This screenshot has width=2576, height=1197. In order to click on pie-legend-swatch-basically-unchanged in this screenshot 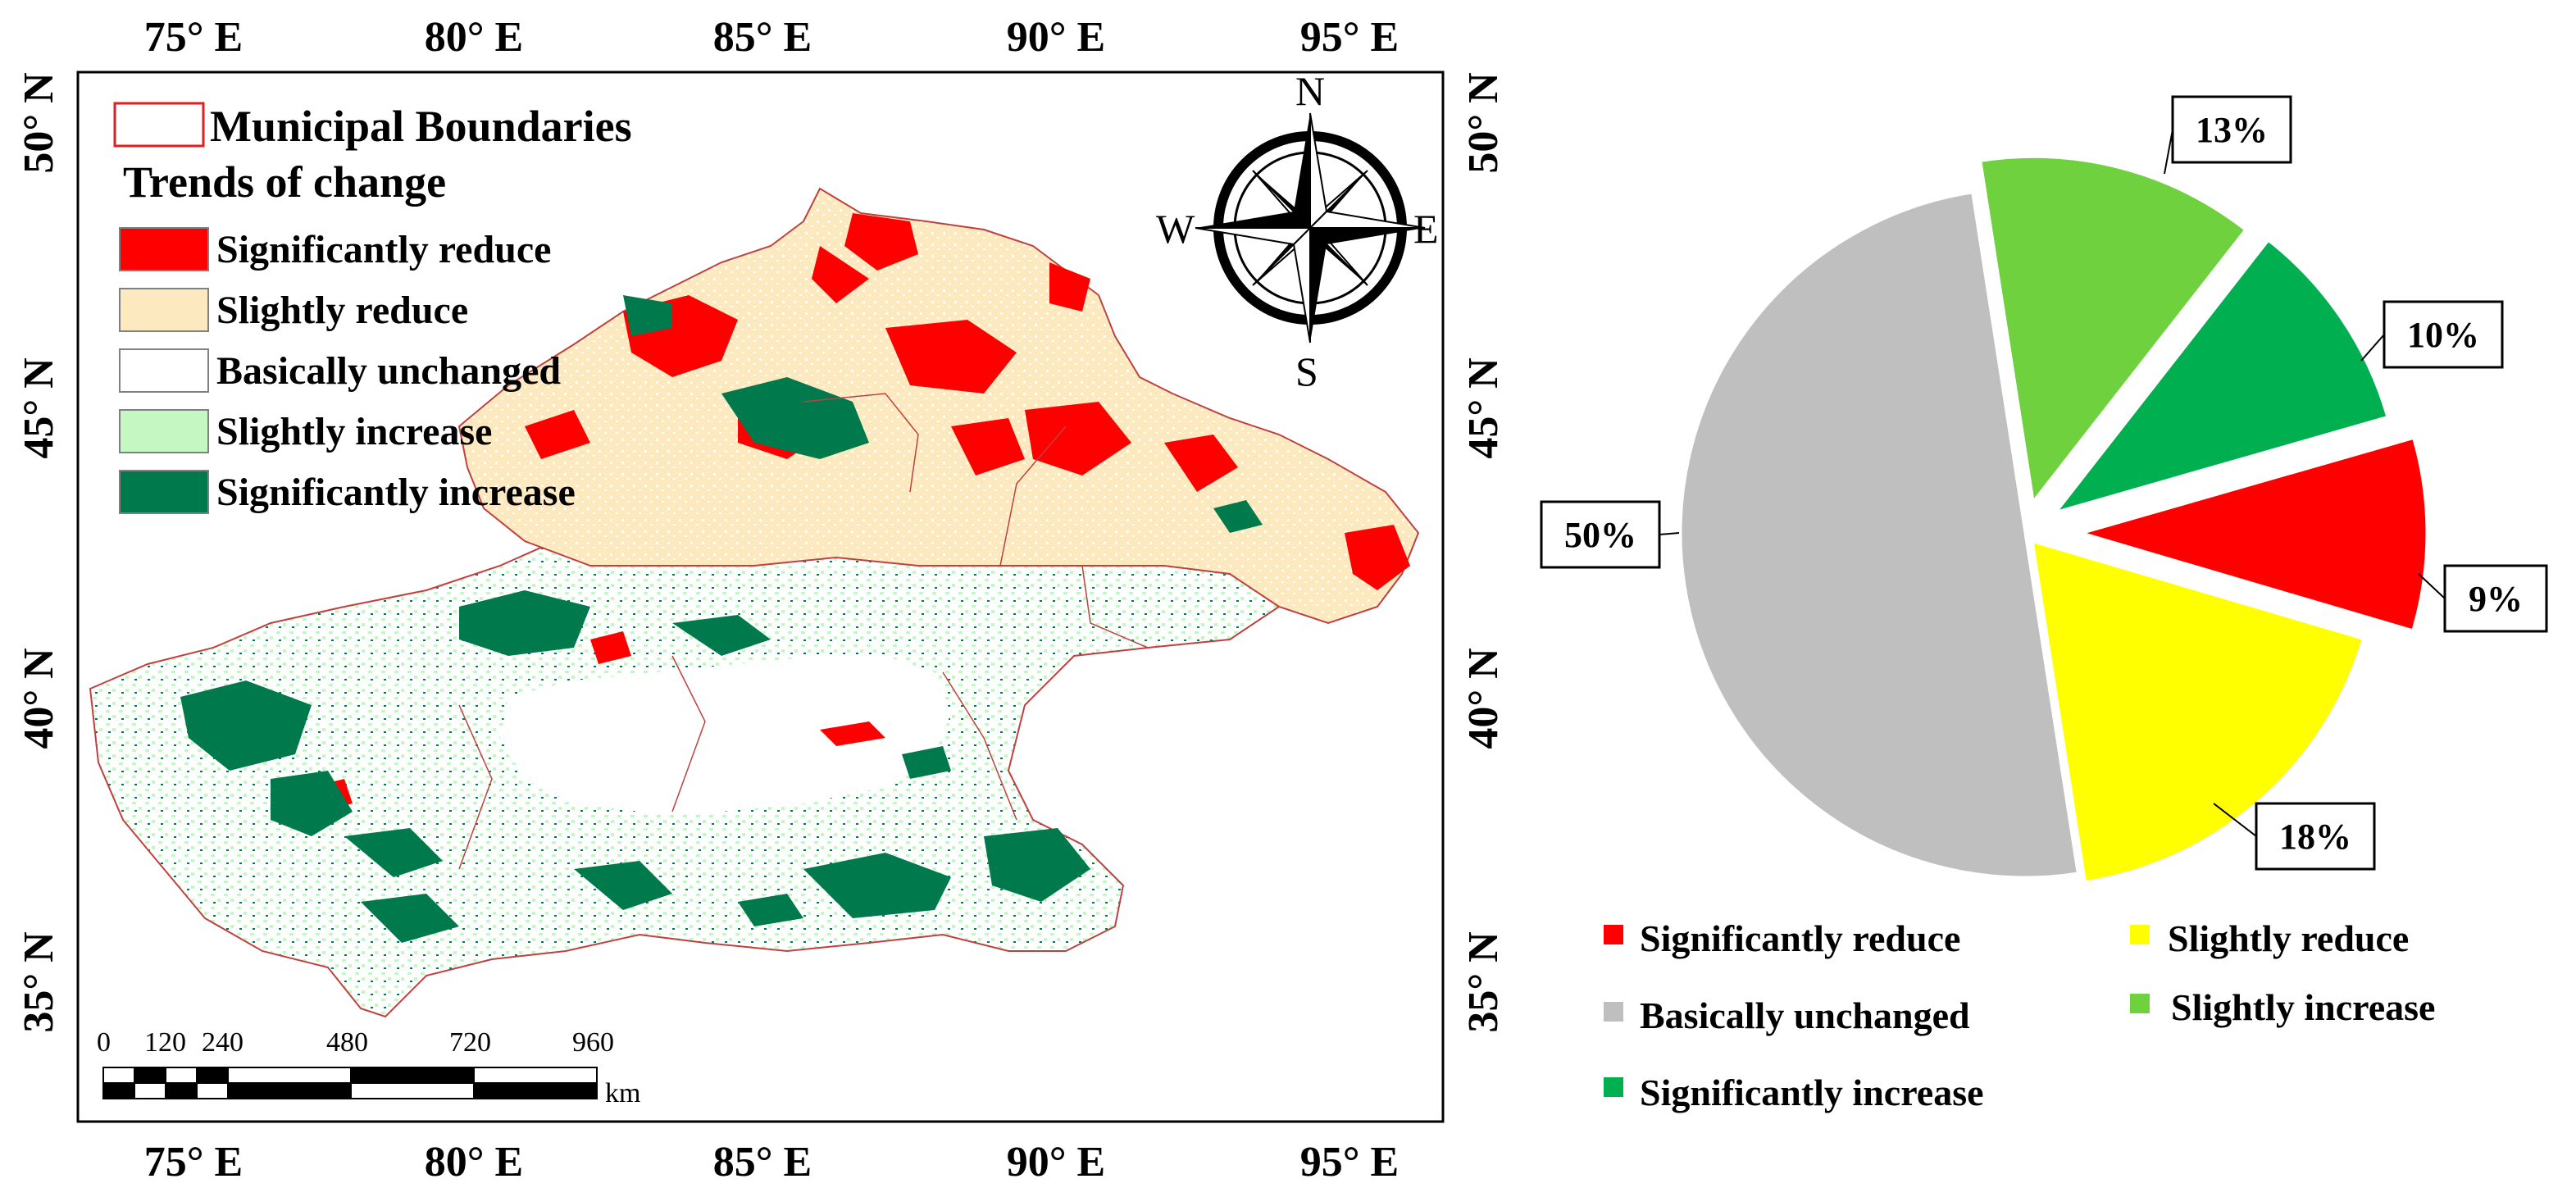, I will do `click(1613, 1012)`.